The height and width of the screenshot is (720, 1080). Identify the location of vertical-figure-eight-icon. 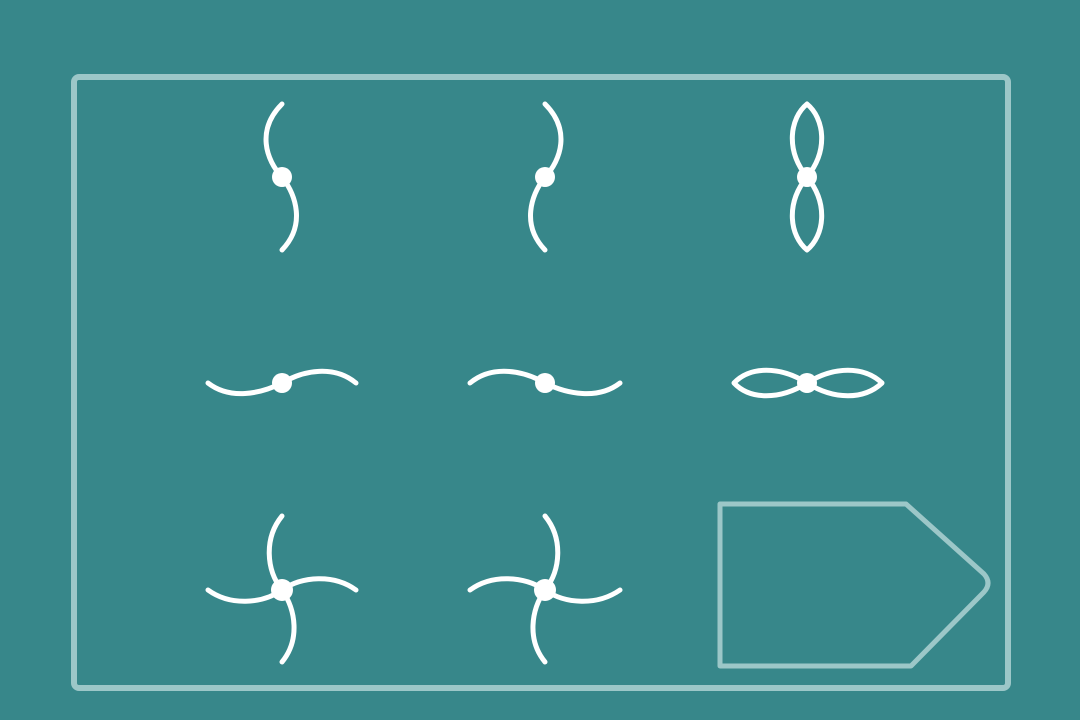
(807, 177).